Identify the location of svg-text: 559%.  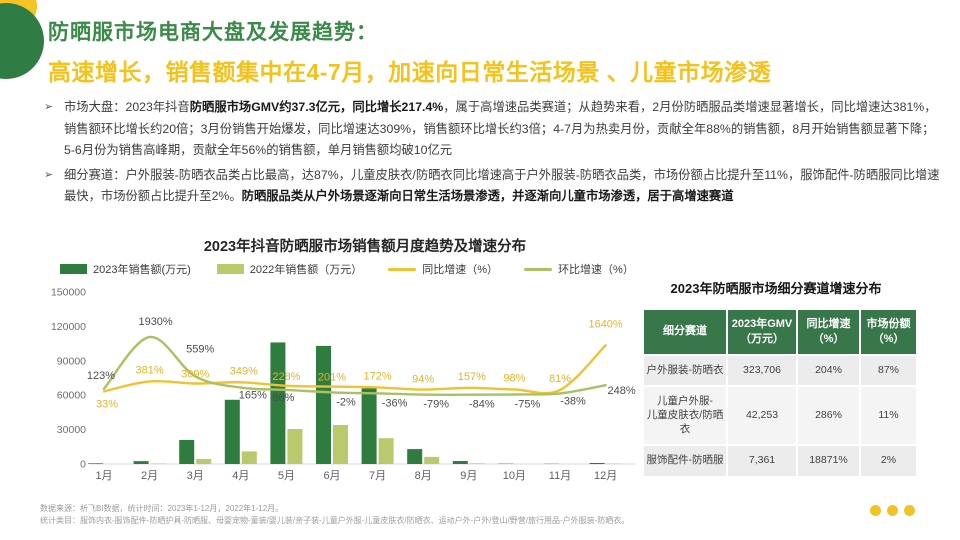
(200, 349).